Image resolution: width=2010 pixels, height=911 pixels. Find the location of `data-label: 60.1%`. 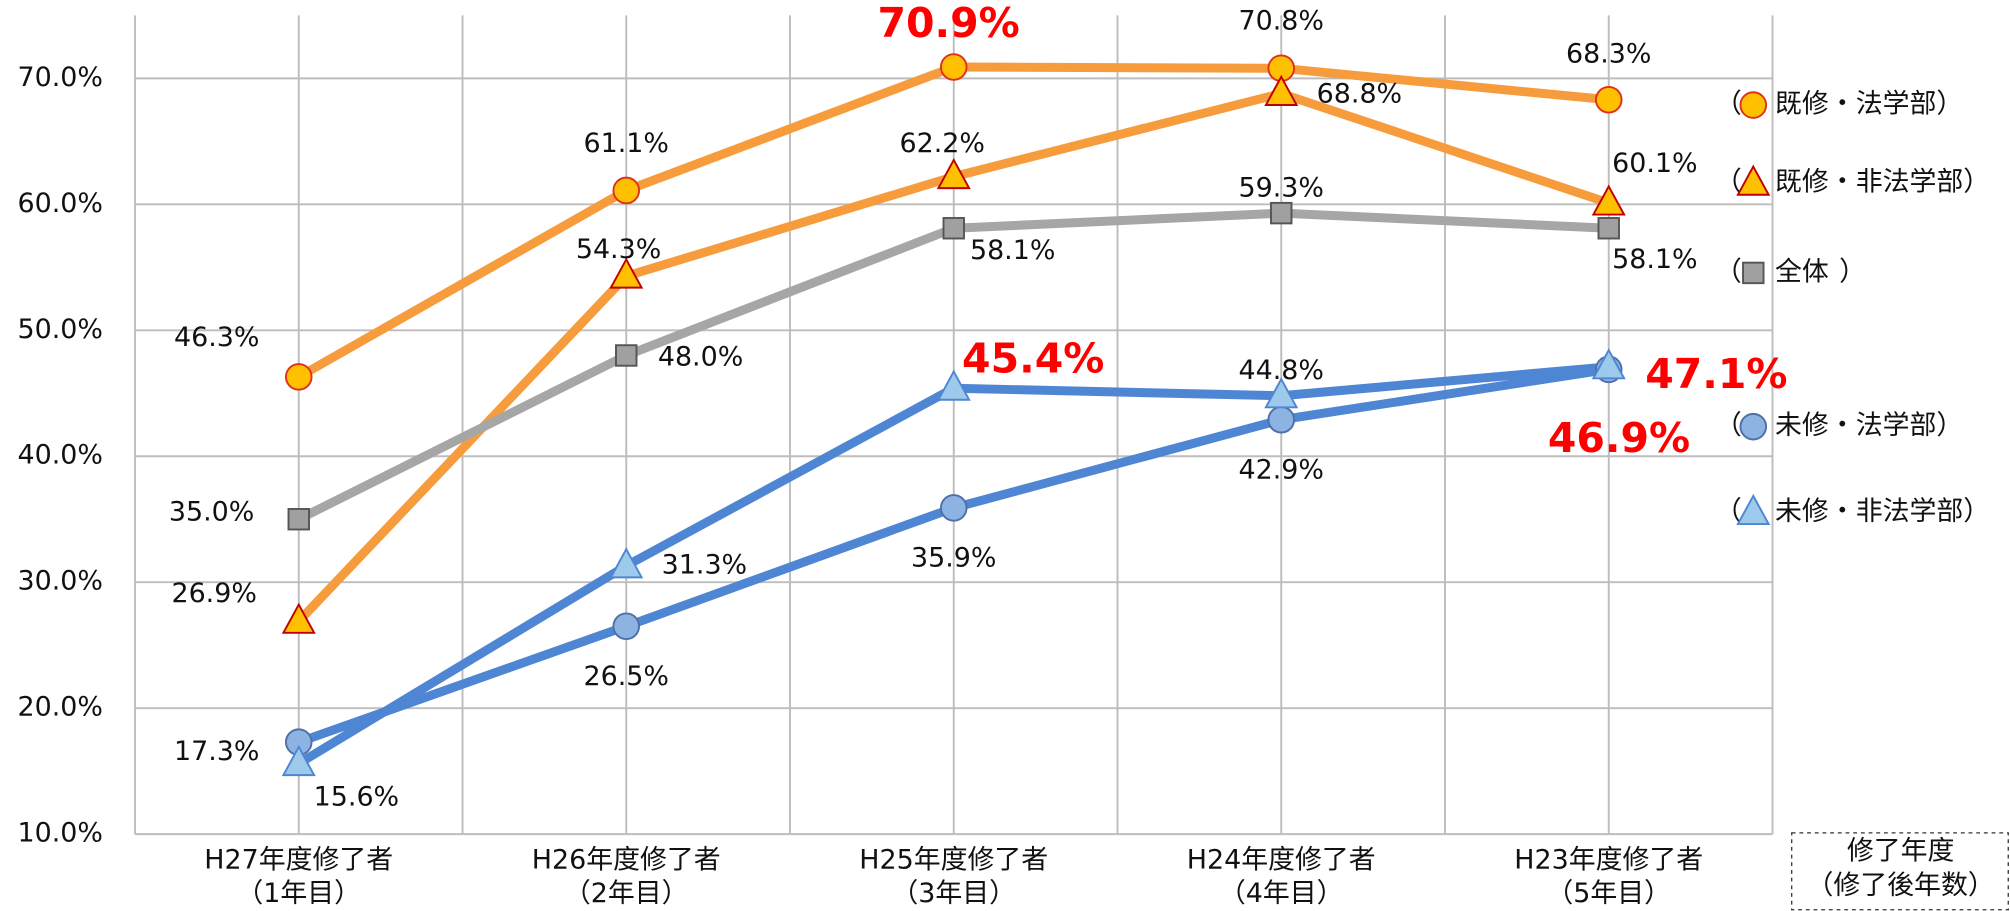

data-label: 60.1% is located at coordinates (1654, 163).